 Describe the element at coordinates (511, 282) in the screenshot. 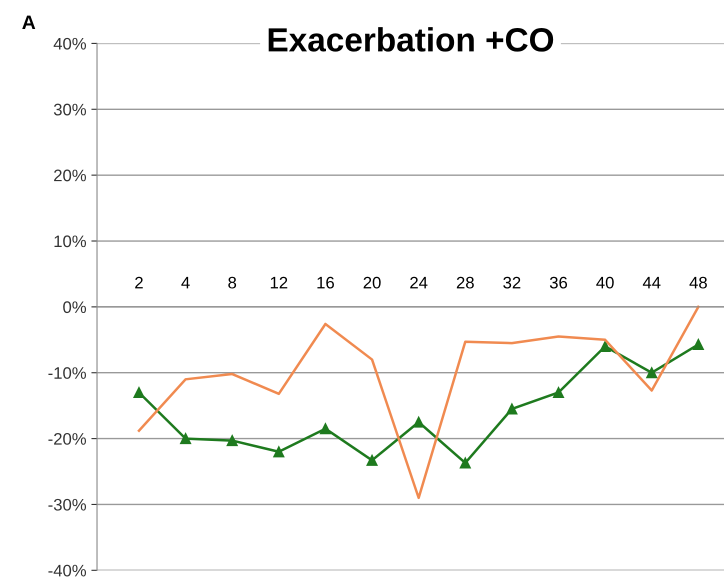

I see `x-tick-label: 32` at that location.